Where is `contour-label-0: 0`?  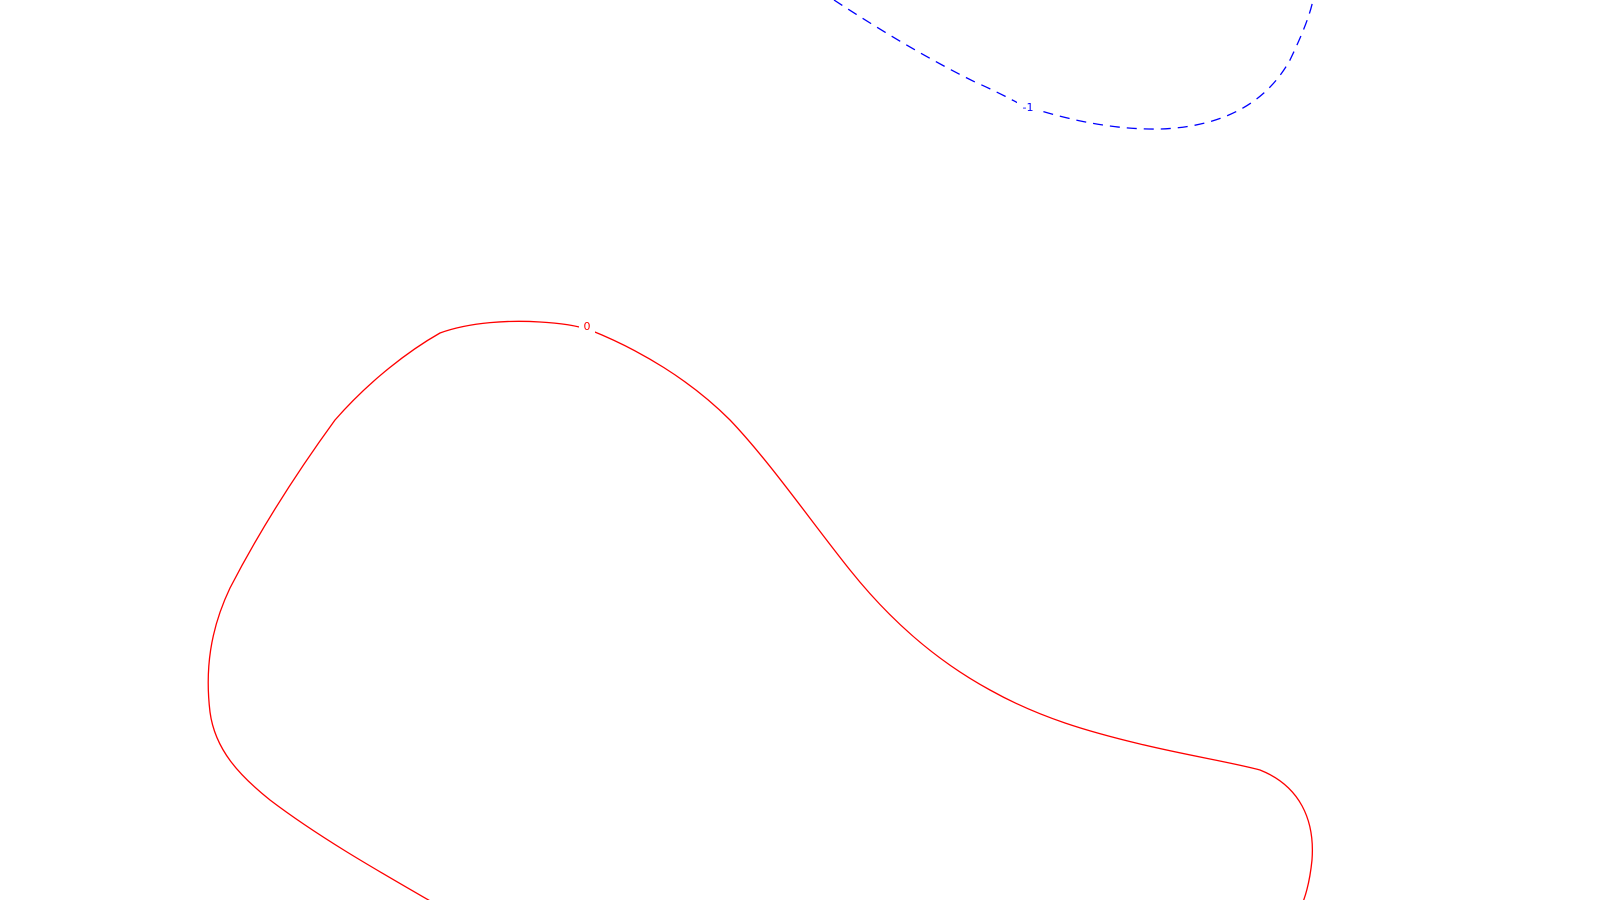
contour-label-0: 0 is located at coordinates (587, 326).